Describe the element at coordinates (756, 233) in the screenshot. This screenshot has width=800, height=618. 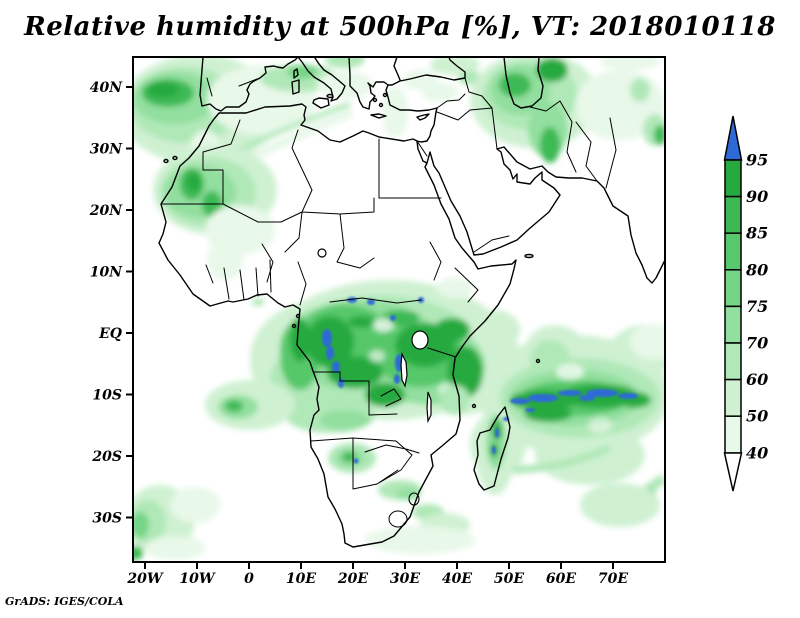
I see `colorbar-label: 85` at that location.